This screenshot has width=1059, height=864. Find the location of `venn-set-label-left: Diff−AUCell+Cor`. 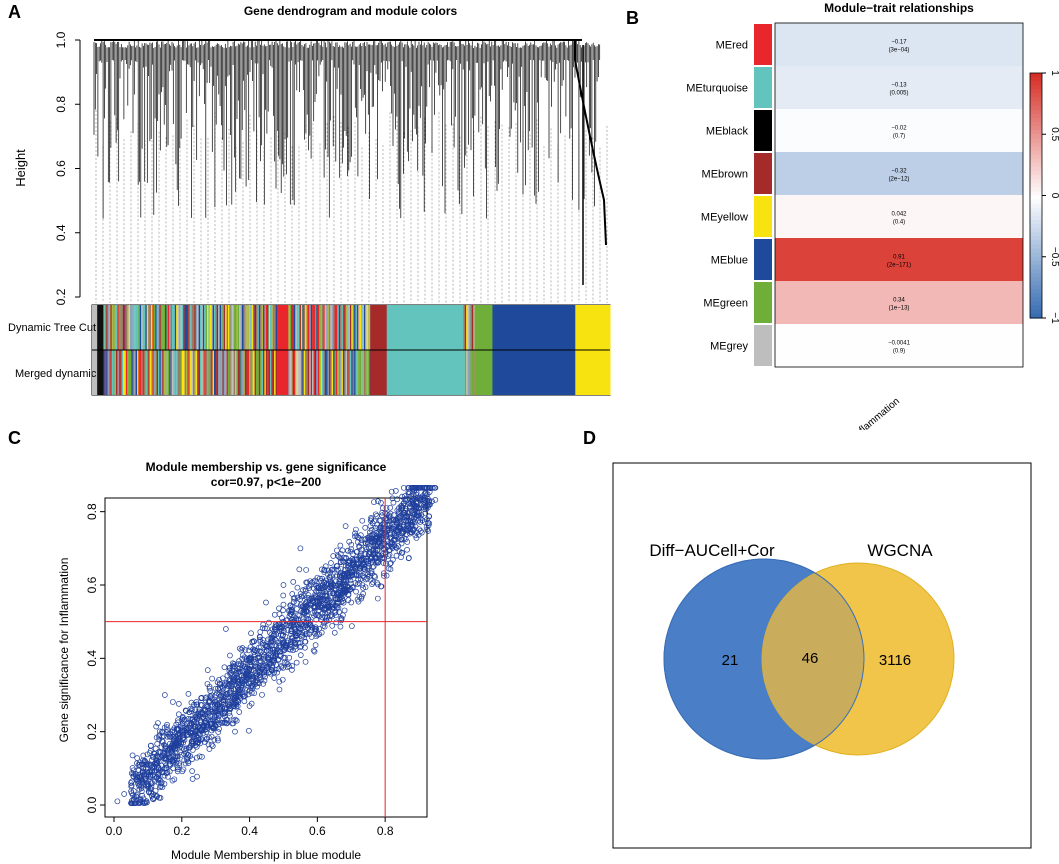

venn-set-label-left: Diff−AUCell+Cor is located at coordinates (712, 550).